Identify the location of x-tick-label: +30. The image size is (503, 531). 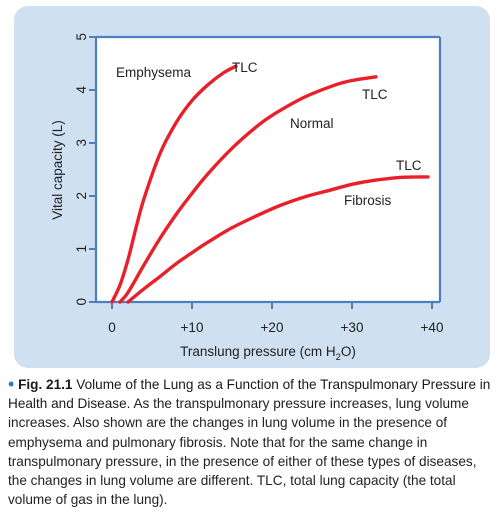
(352, 327).